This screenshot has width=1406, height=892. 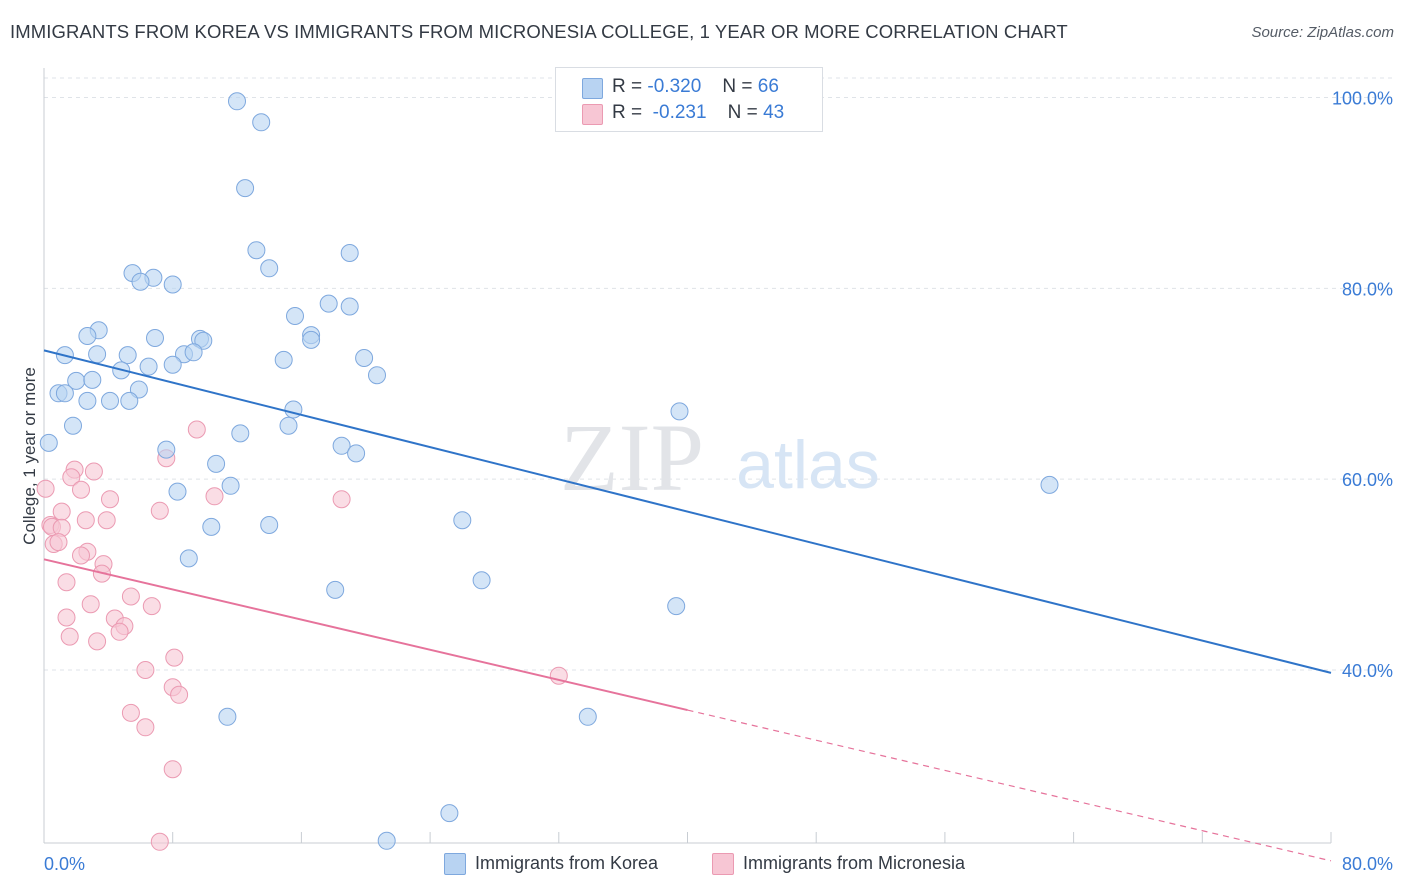 I want to click on source-label: Source: ZipAtlas.com, so click(x=1322, y=32).